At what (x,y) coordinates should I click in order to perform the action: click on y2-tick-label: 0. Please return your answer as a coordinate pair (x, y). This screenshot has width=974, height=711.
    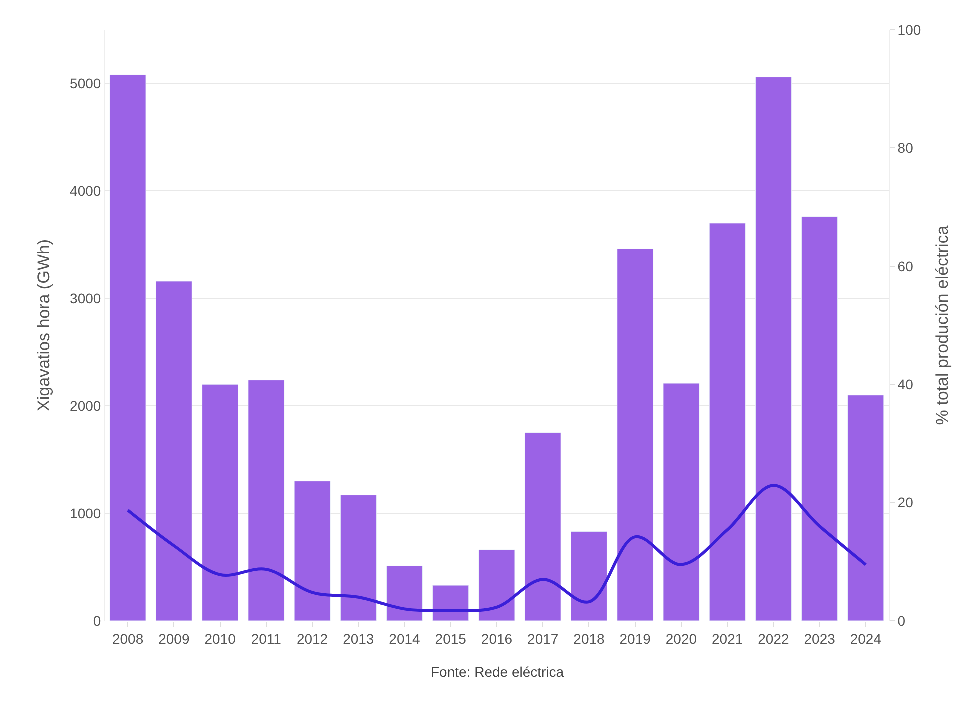
    Looking at the image, I should click on (902, 620).